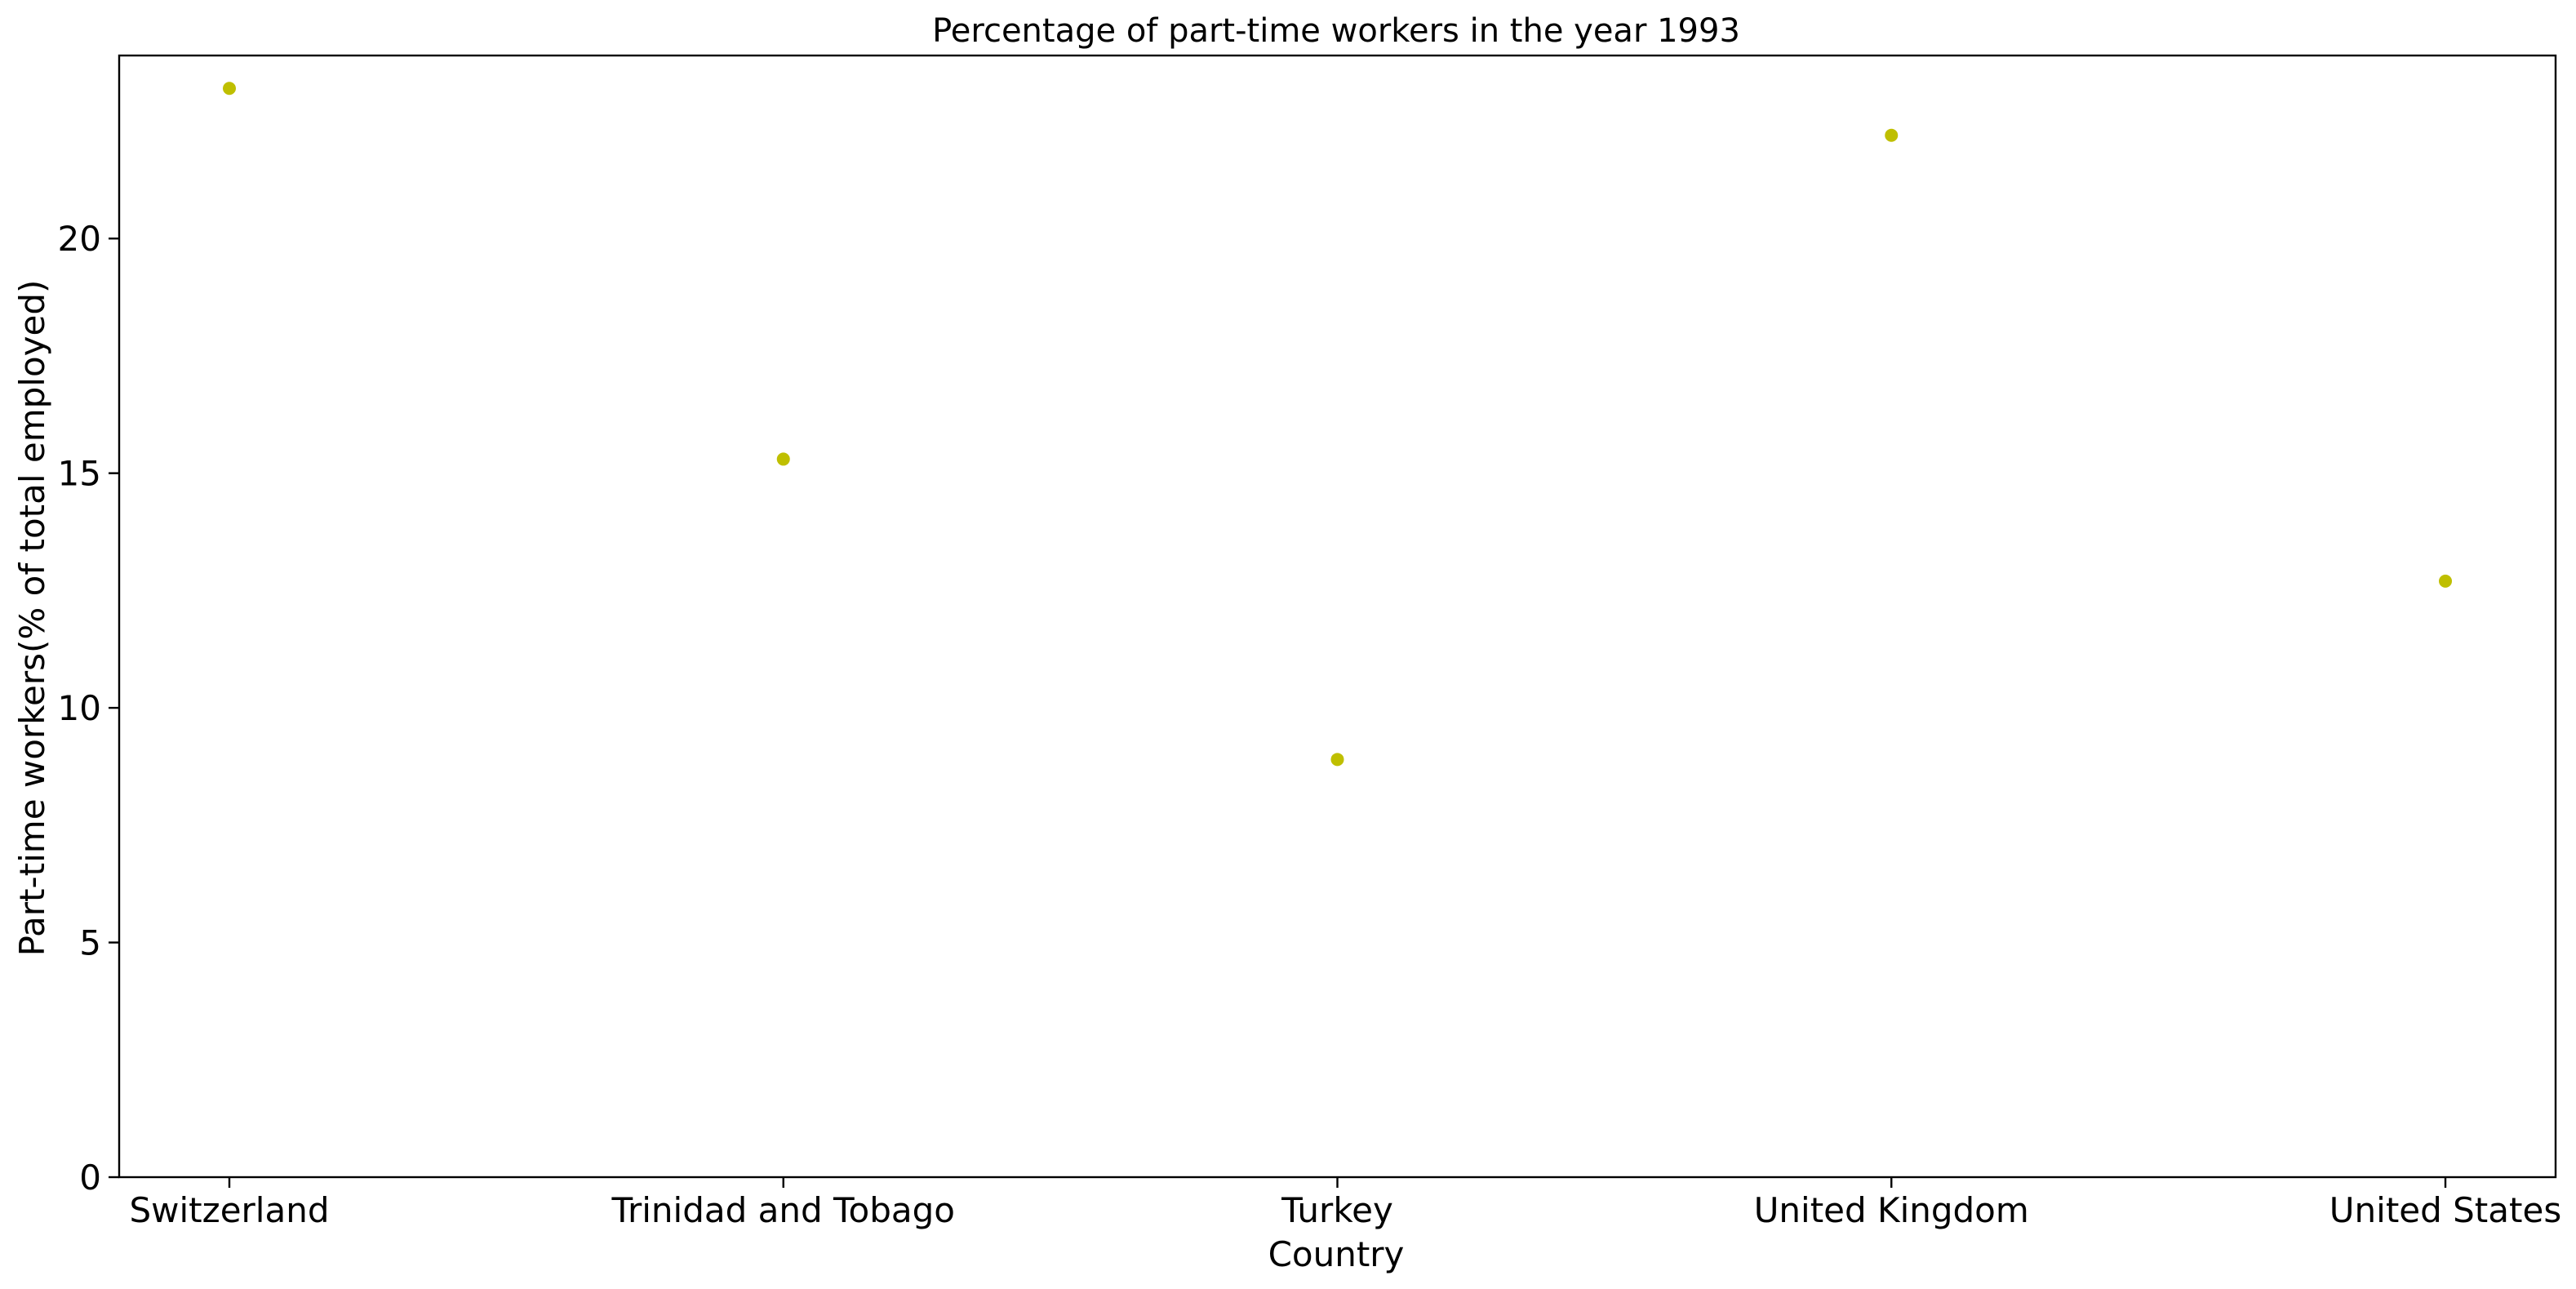 The image size is (2576, 1289). Describe the element at coordinates (1336, 1254) in the screenshot. I see `x-axis-label: Country` at that location.